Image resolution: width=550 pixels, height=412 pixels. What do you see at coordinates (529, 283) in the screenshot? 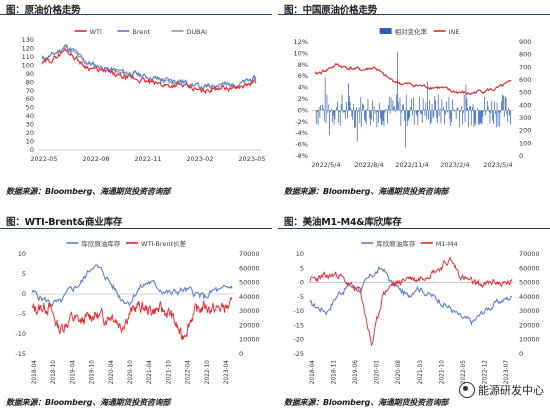
I see `y-right-tick-label: 50000` at bounding box center [529, 283].